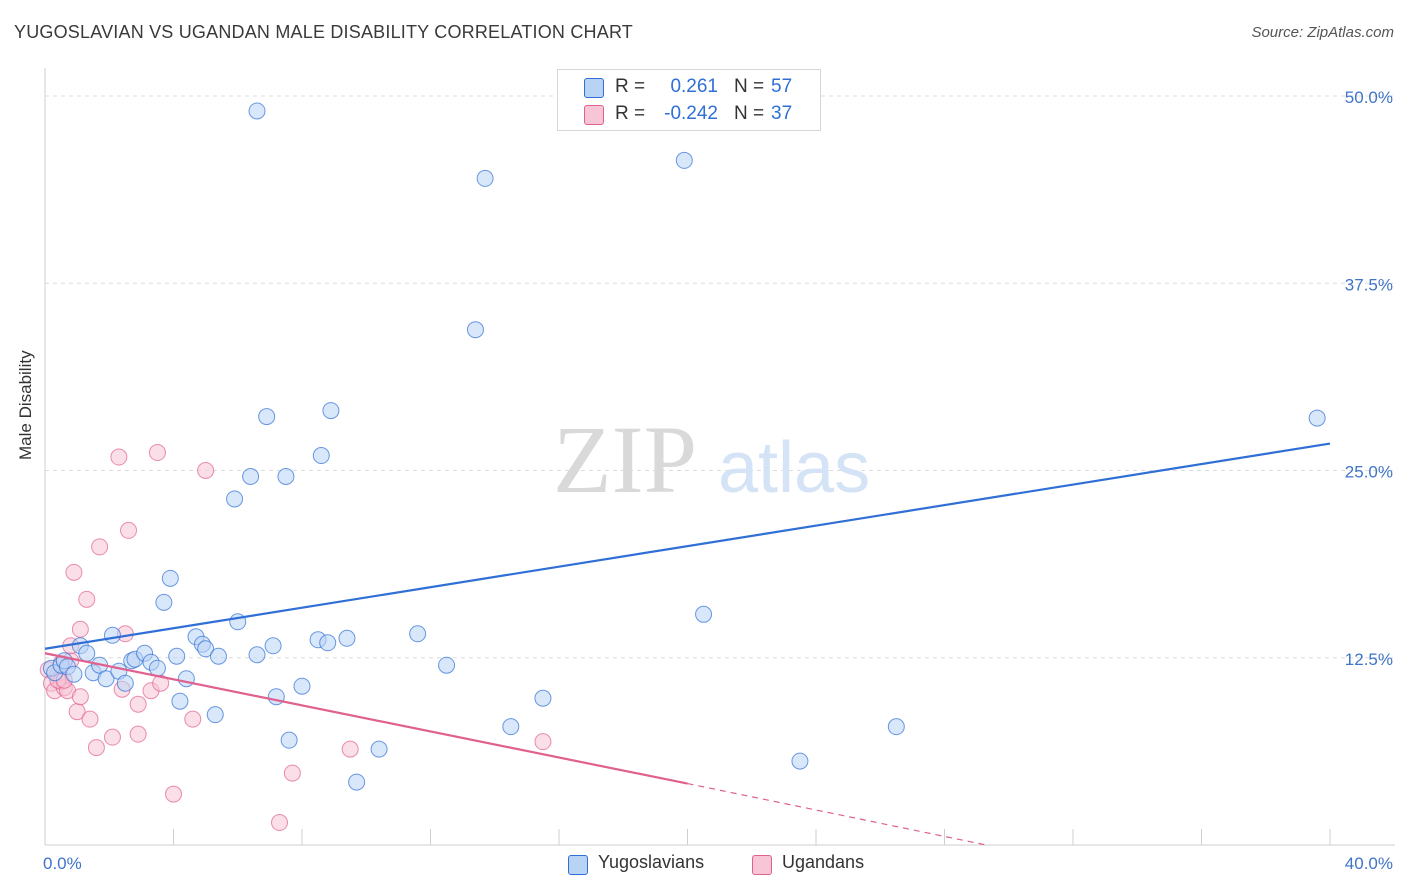  What do you see at coordinates (578, 865) in the screenshot?
I see `legend-swatch-blue` at bounding box center [578, 865].